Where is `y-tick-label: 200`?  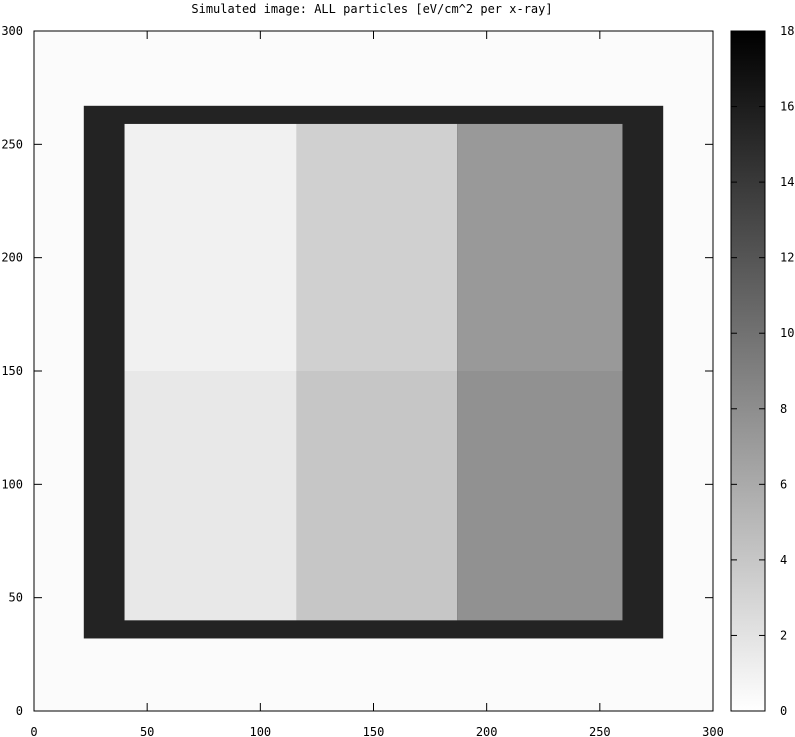 y-tick-label: 200 is located at coordinates (12, 258).